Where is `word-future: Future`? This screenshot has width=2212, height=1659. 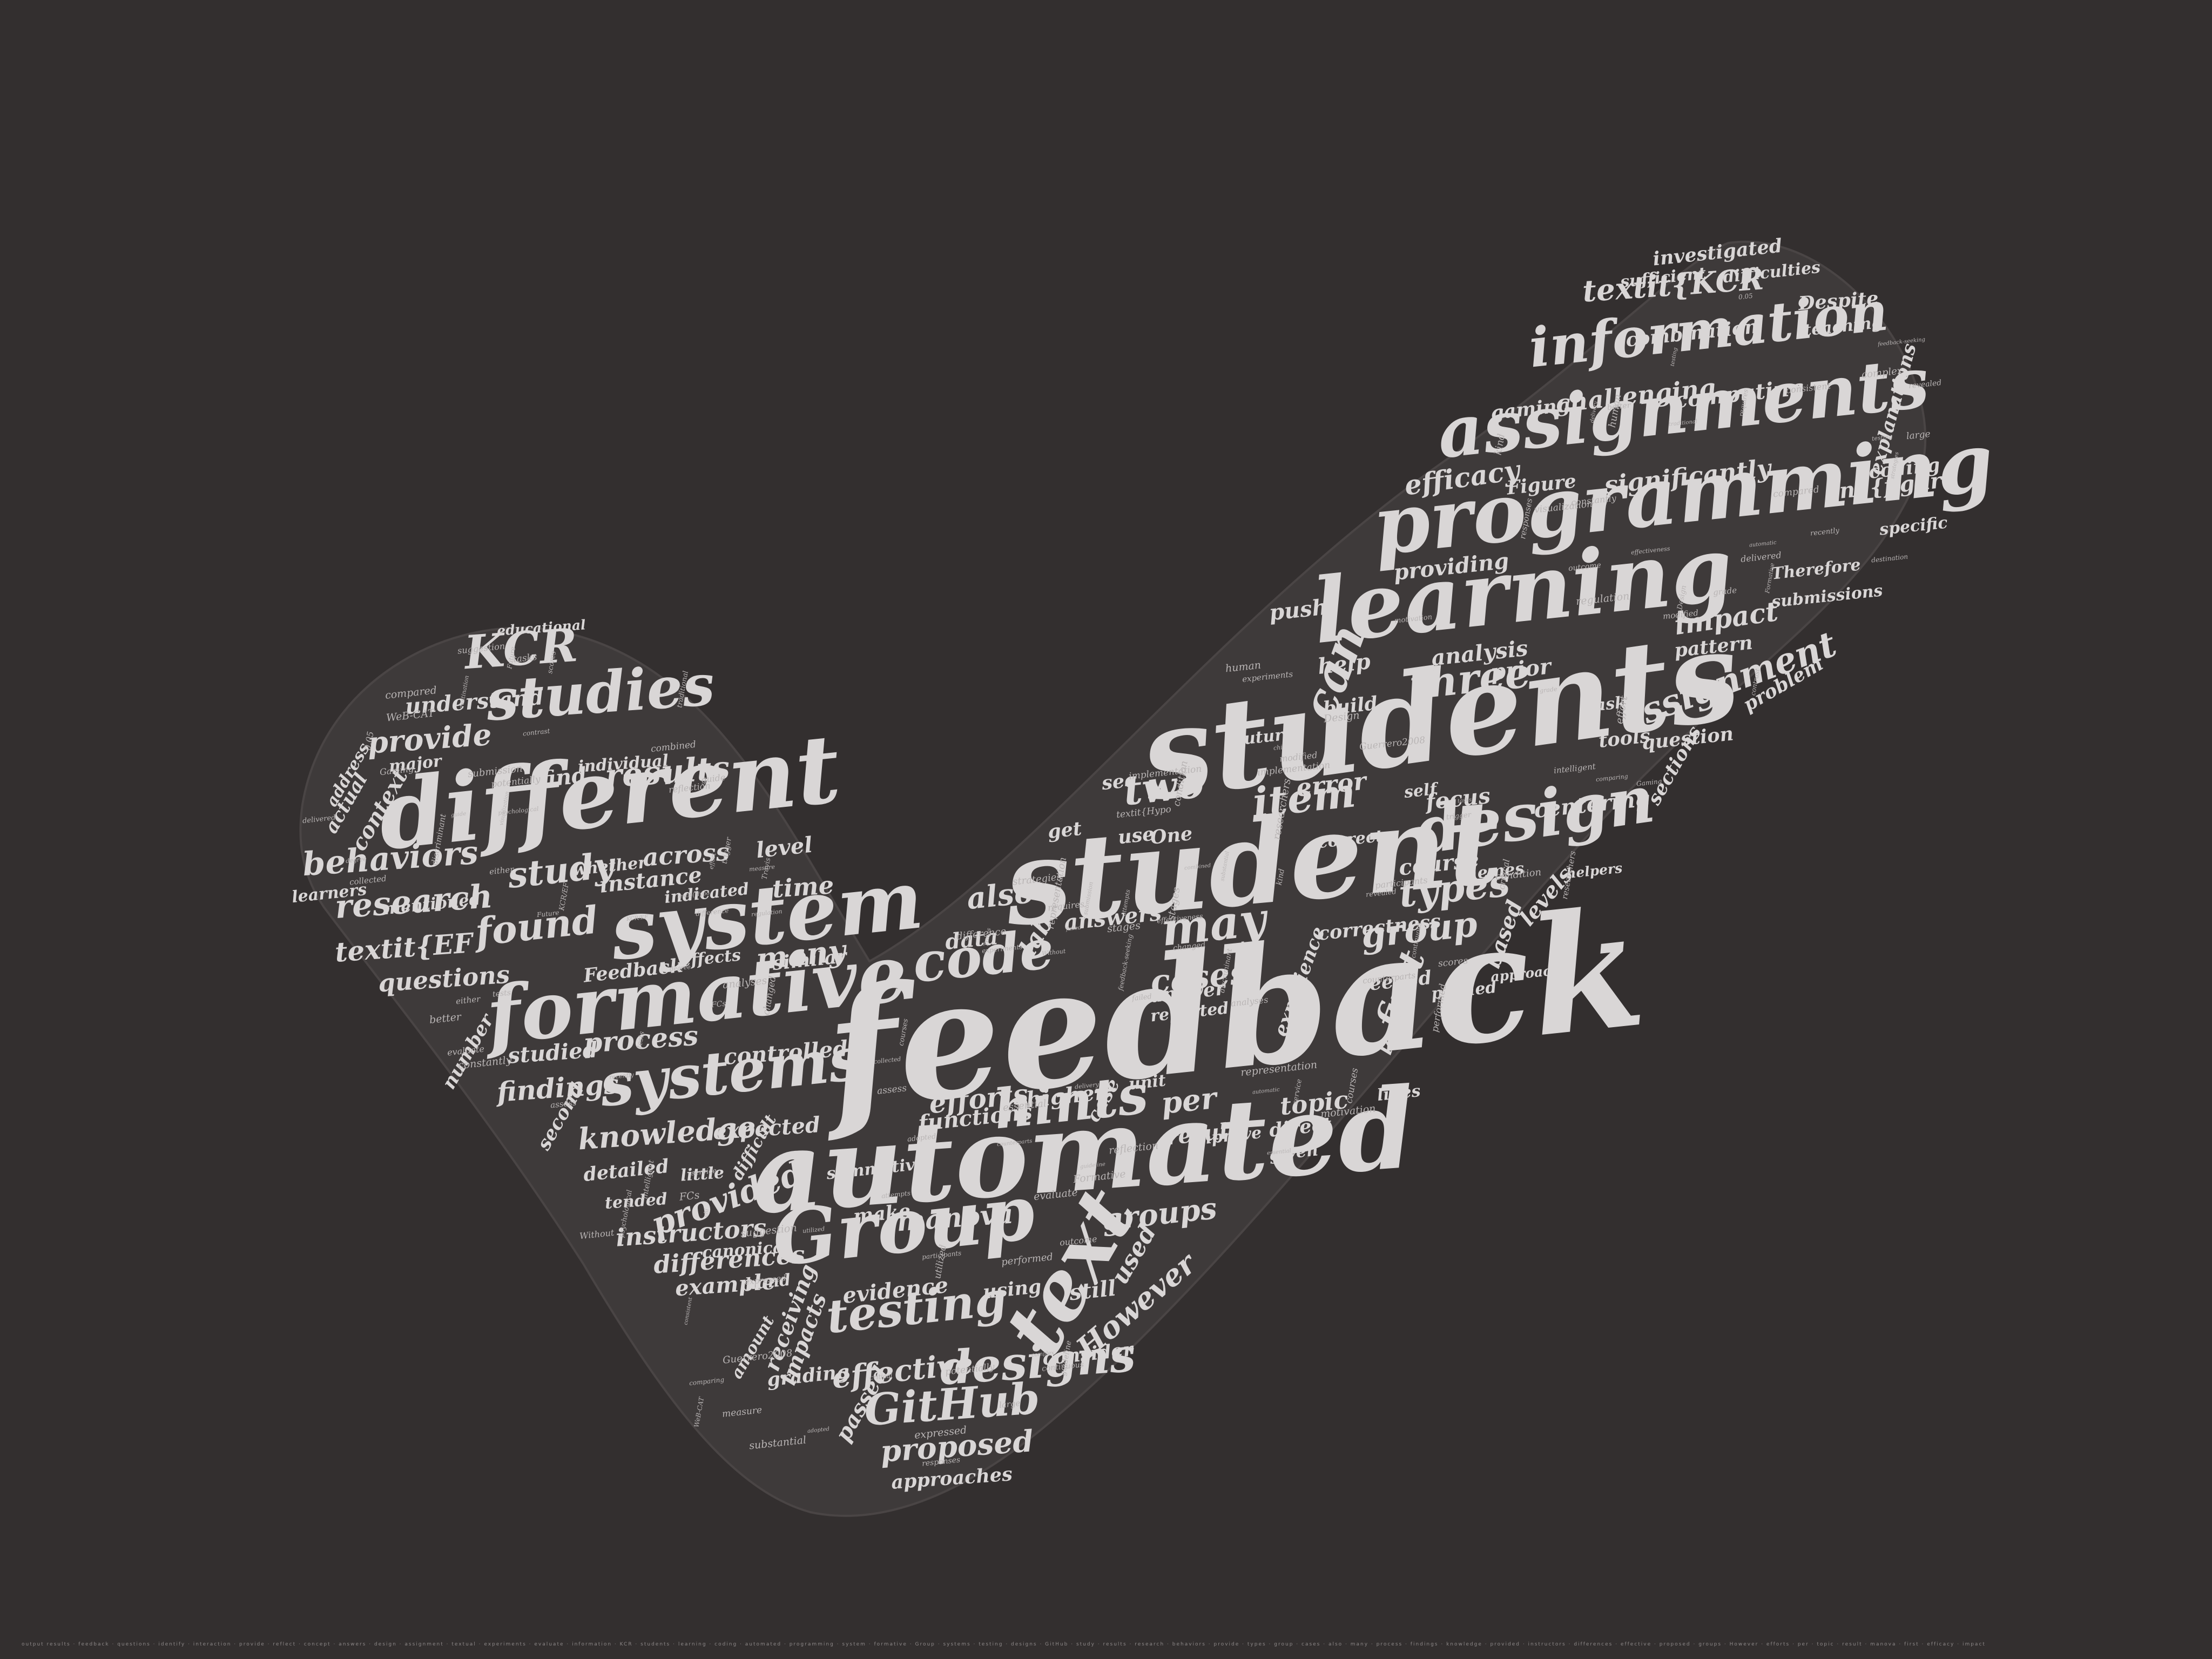
word-future: Future is located at coordinates (547, 913).